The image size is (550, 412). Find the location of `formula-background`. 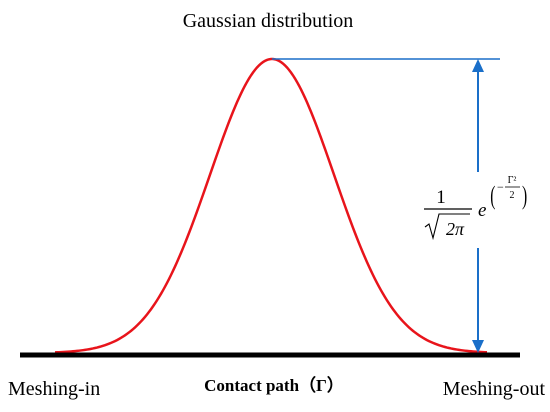

formula-background is located at coordinates (451, 210).